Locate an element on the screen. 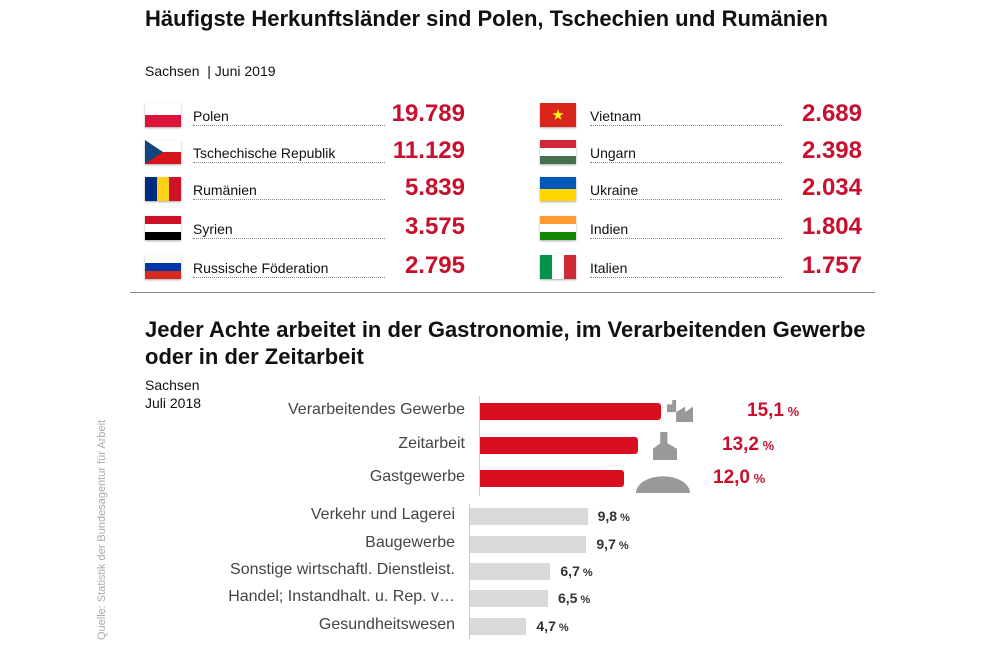  country-name: Tschechische Republik is located at coordinates (264, 153).